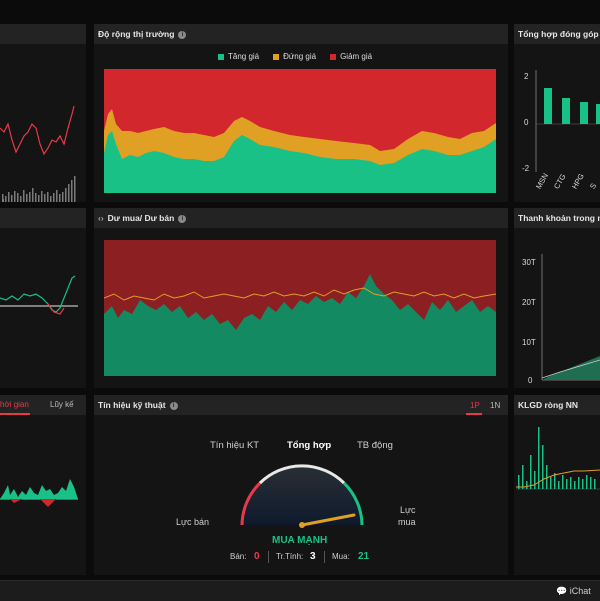 The height and width of the screenshot is (601, 600). I want to click on buy-sell-title: Dư mua/ Dư bán, so click(141, 218).